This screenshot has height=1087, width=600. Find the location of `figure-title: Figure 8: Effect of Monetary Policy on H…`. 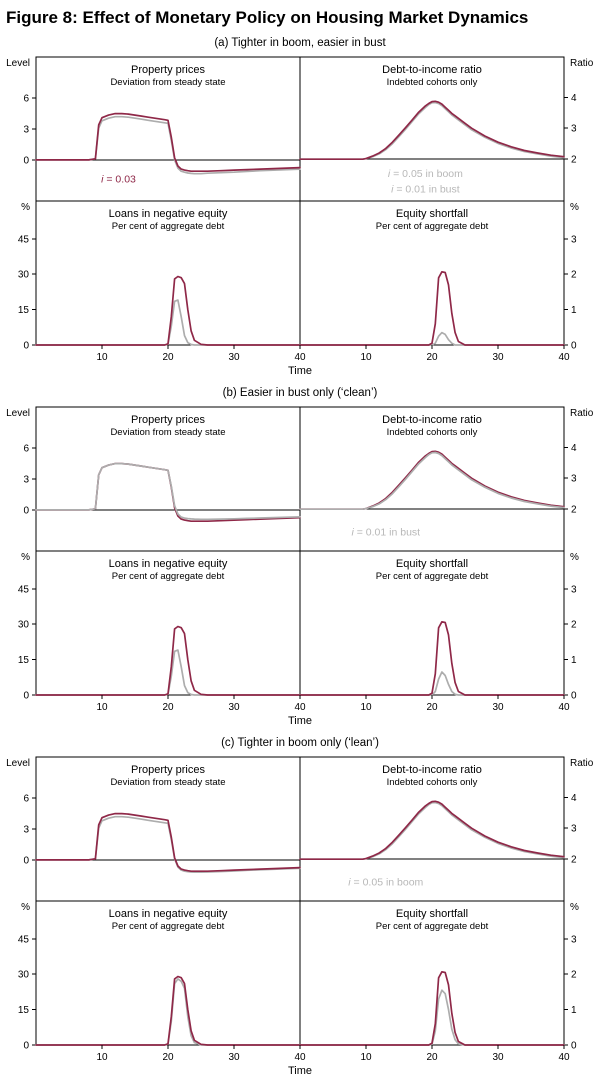

figure-title: Figure 8: Effect of Monetary Policy on H… is located at coordinates (267, 17).